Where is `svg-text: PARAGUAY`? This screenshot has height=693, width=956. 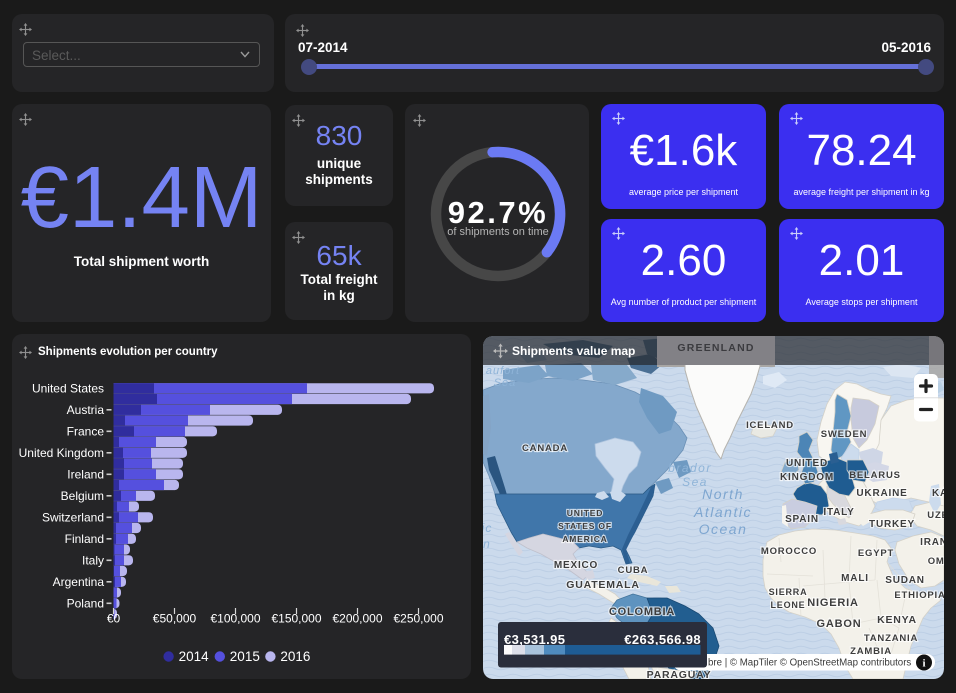 svg-text: PARAGUAY is located at coordinates (679, 674).